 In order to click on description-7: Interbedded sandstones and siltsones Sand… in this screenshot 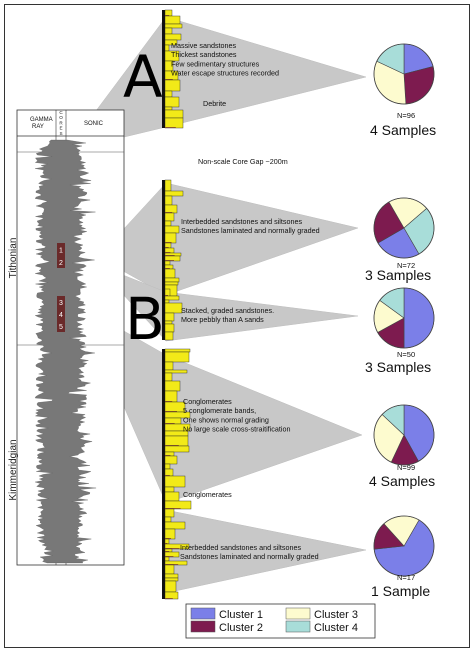, I will do `click(249, 552)`.